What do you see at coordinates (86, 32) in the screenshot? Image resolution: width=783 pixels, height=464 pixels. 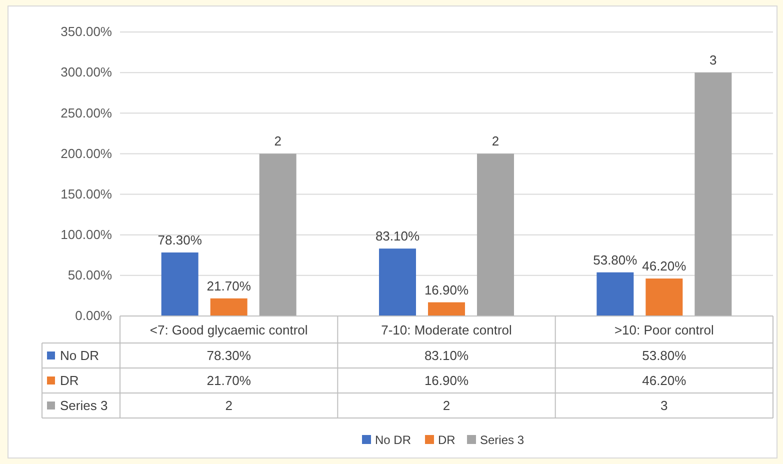 I see `y-tick-label: 350.00%` at bounding box center [86, 32].